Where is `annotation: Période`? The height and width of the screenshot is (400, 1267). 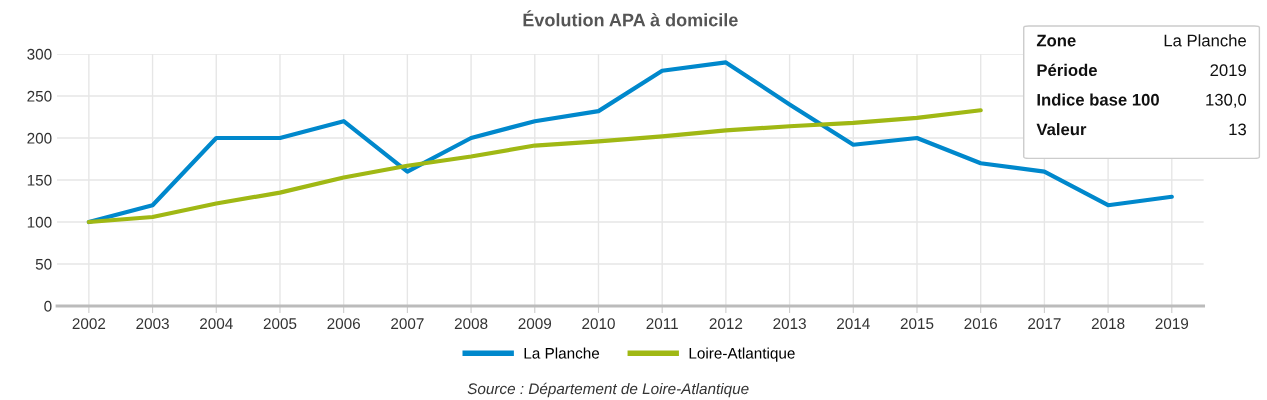
annotation: Période is located at coordinates (1067, 70).